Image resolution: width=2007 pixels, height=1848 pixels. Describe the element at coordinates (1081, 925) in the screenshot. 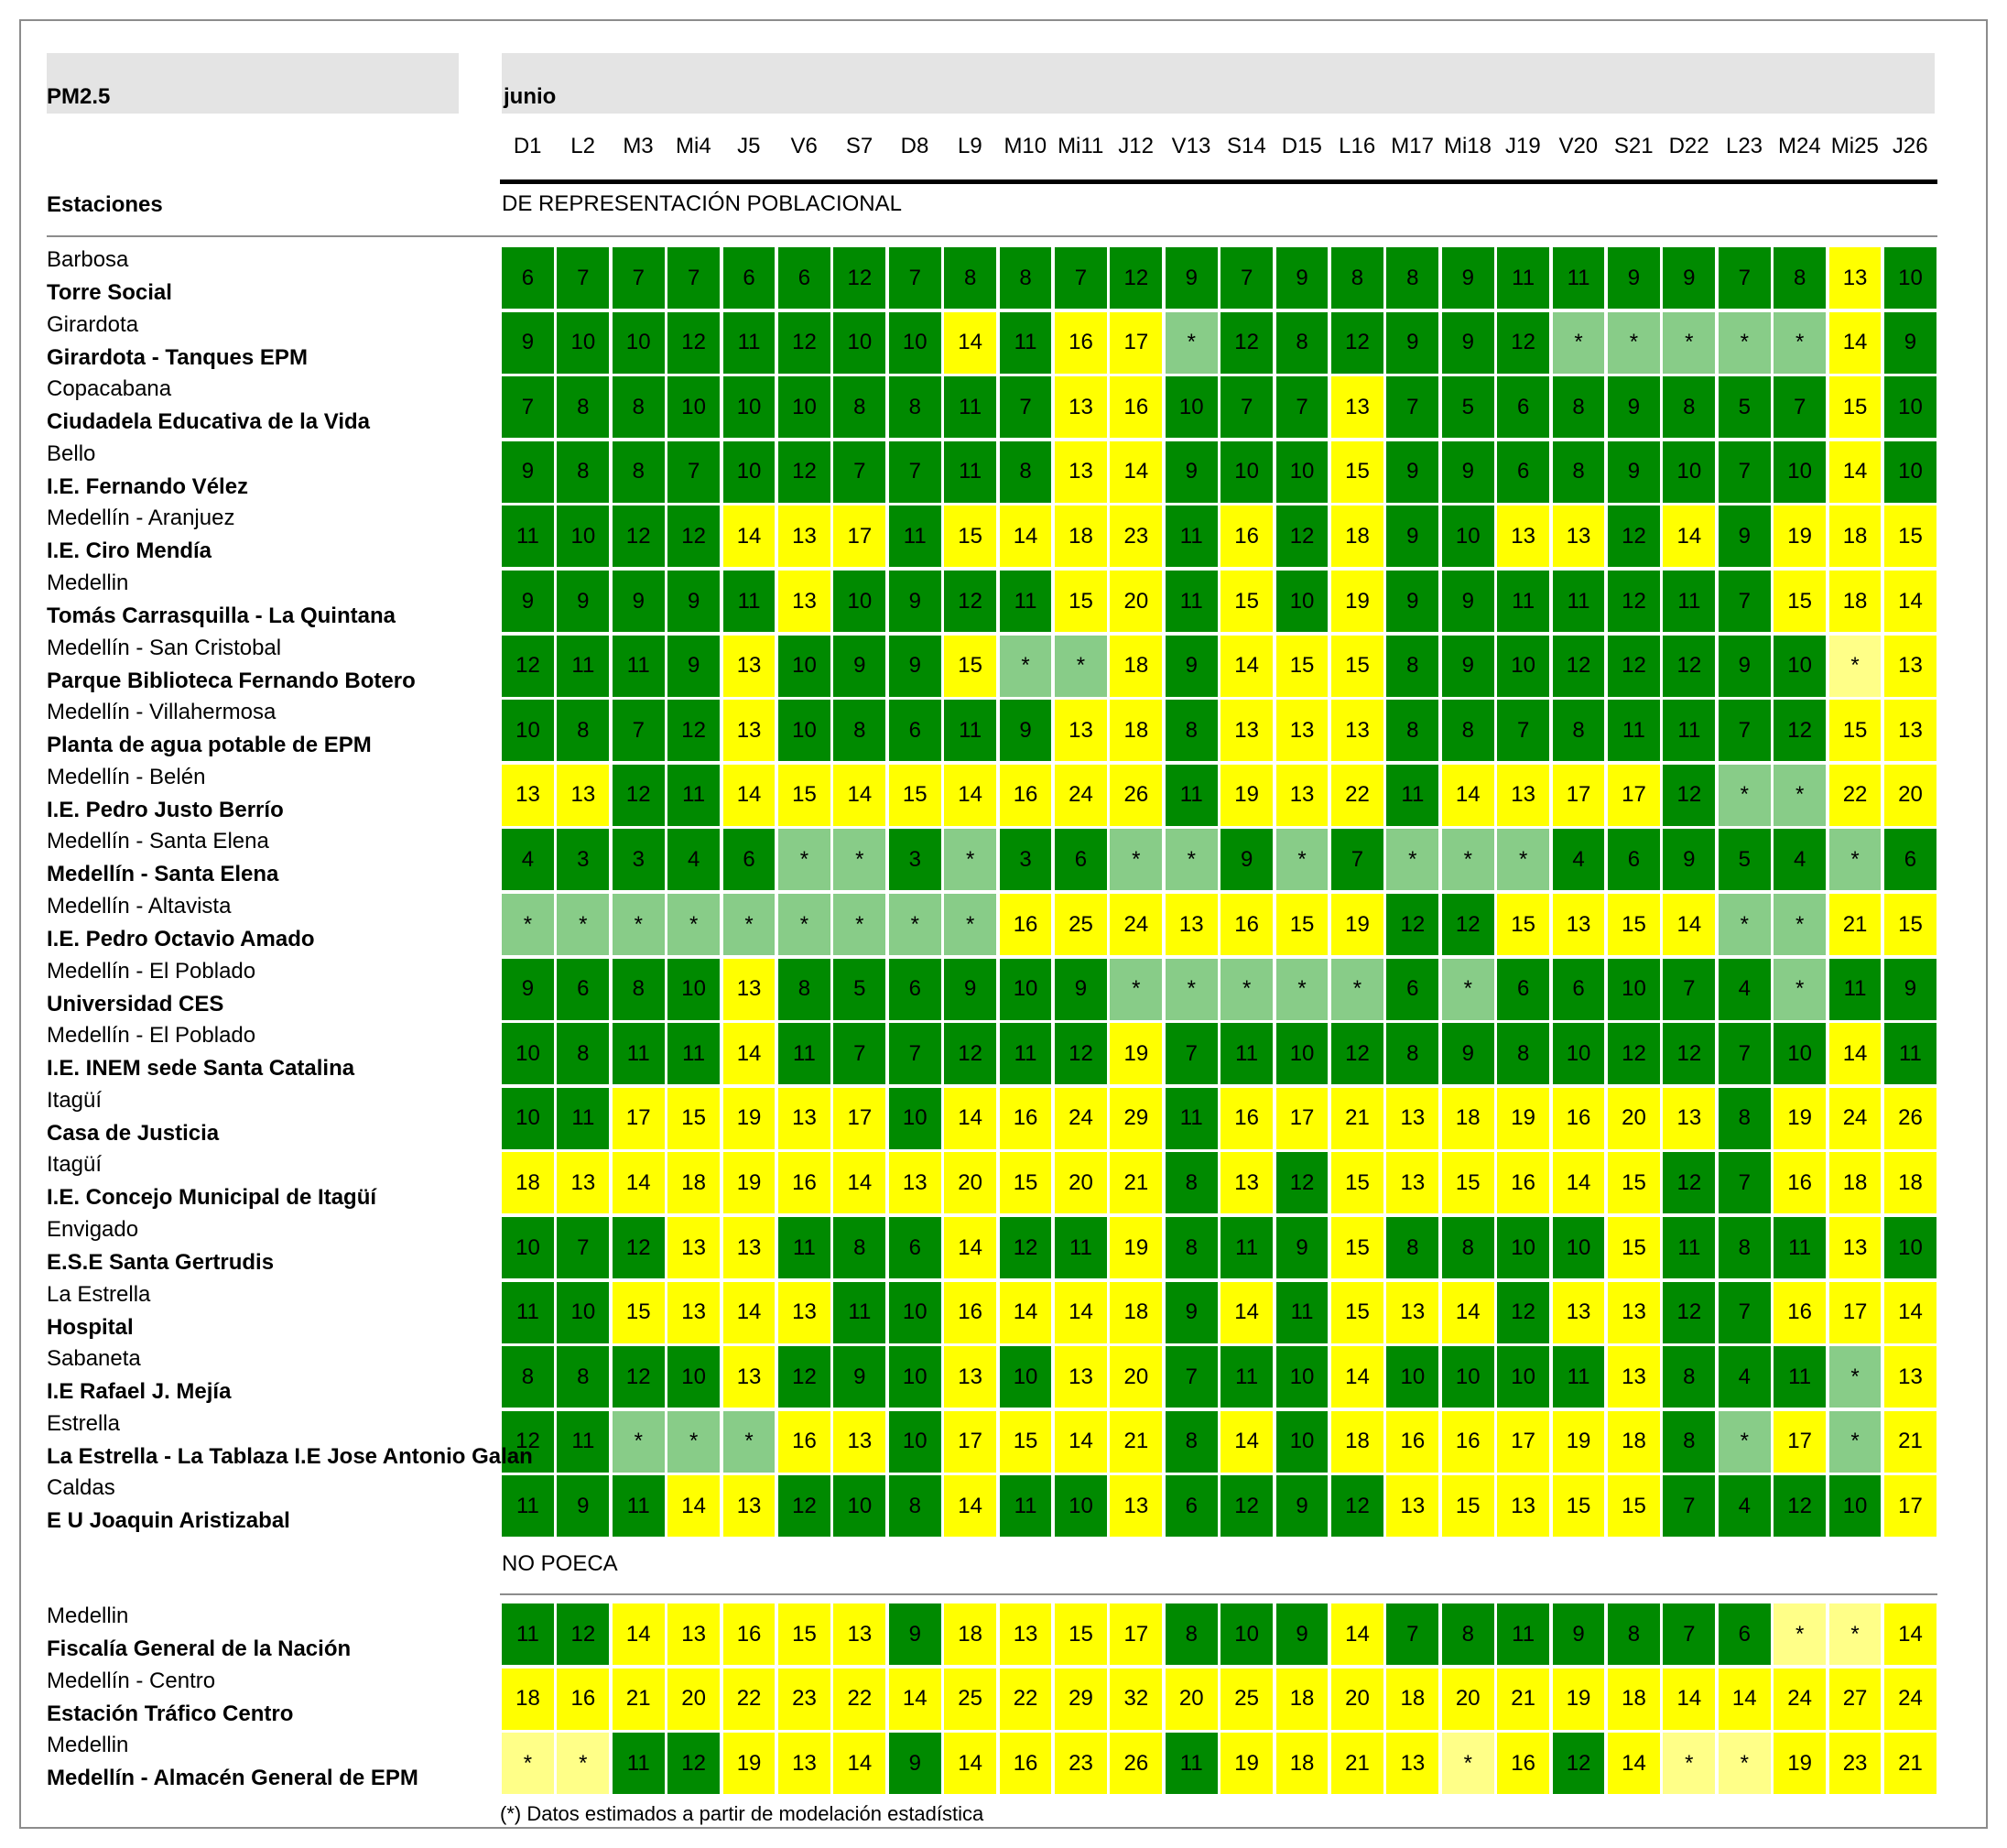

I see `pm25-cell: 25` at that location.